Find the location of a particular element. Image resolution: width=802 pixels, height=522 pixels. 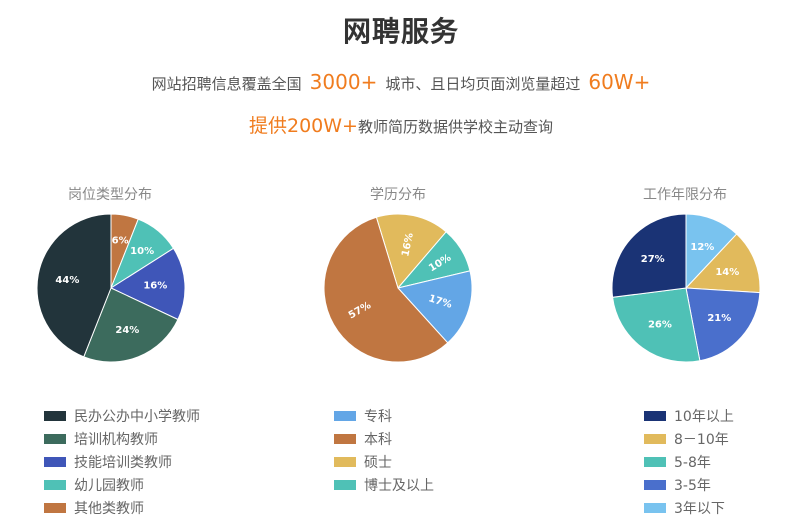

pie-chart-education: 16%10%17%57% is located at coordinates (398, 288).